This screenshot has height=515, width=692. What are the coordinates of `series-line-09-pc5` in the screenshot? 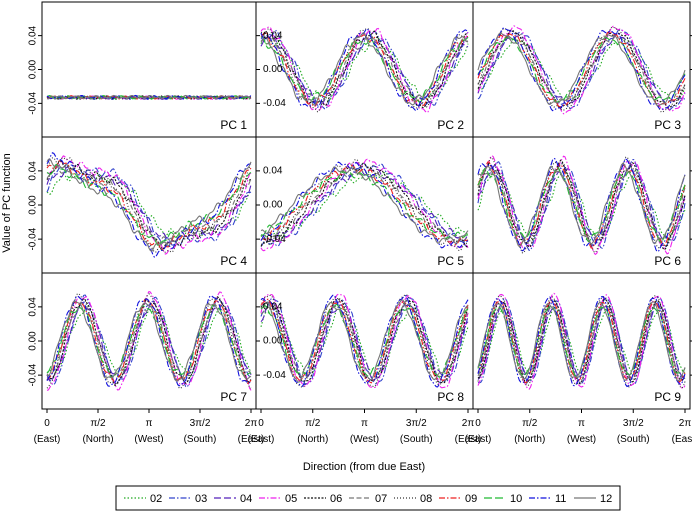 It's located at (364, 205).